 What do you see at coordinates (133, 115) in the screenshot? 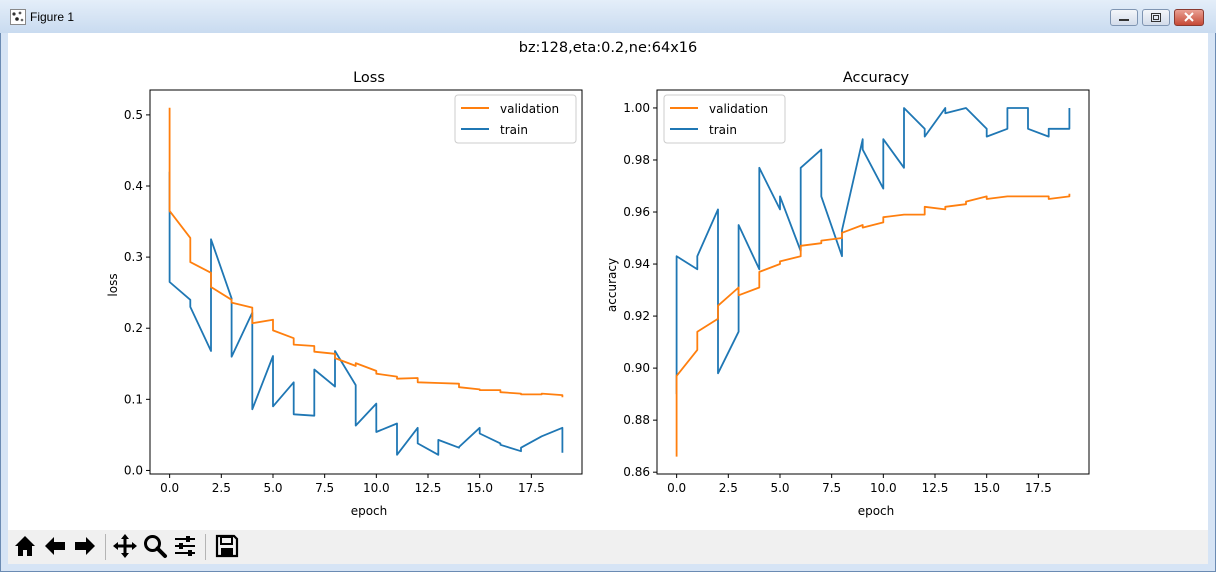
I see `loss-ytick-label: 0.5` at bounding box center [133, 115].